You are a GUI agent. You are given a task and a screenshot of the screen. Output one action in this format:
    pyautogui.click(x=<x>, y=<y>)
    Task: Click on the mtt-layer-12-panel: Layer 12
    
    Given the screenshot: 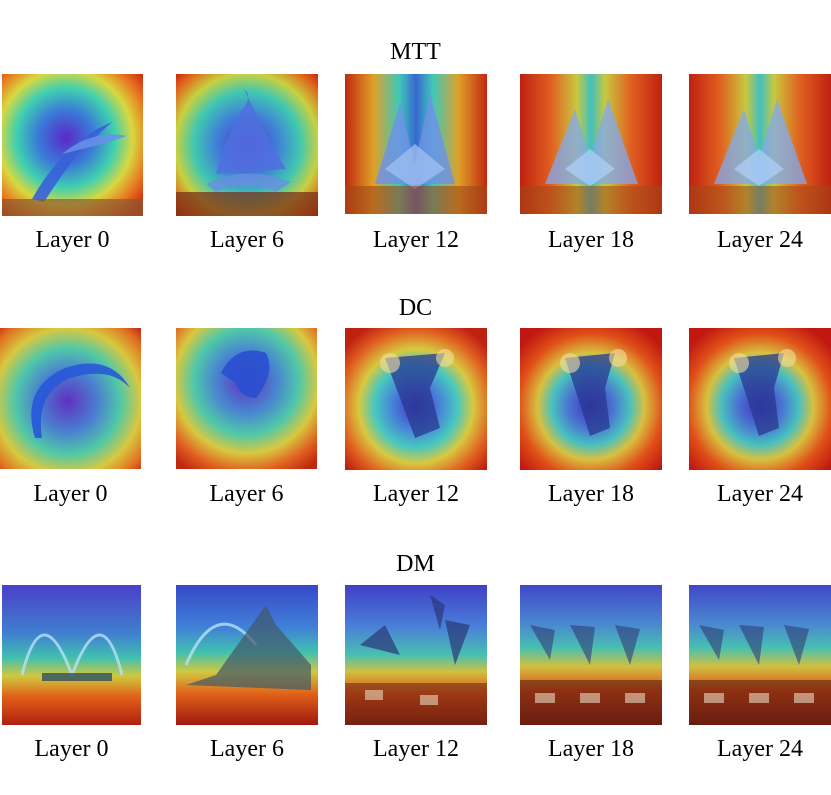 What is the action you would take?
    pyautogui.click(x=416, y=163)
    